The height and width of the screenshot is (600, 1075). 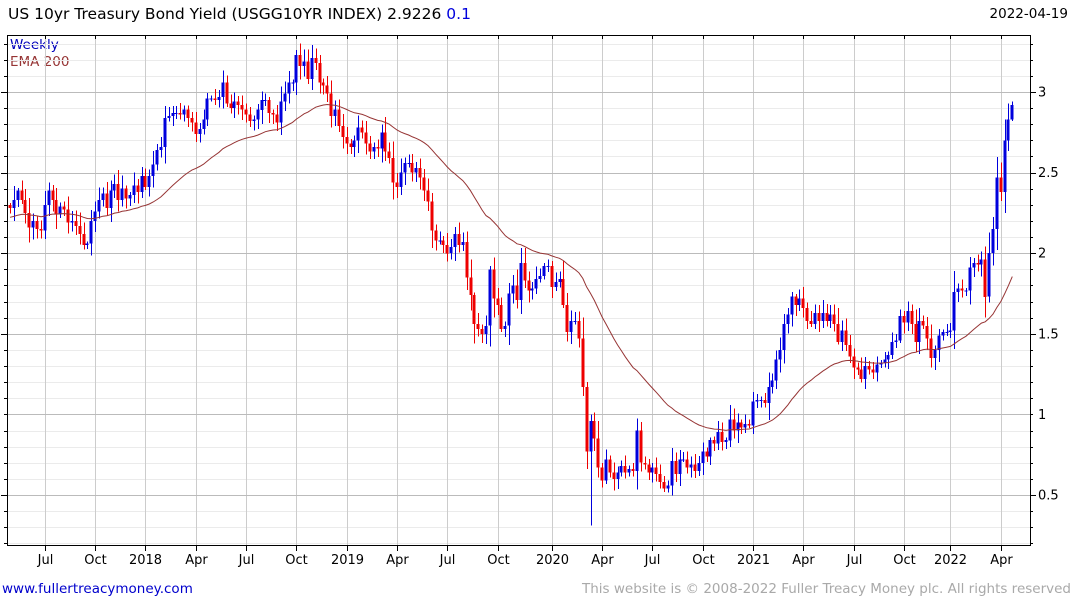 I want to click on y-axis-label: 1, so click(x=1042, y=415).